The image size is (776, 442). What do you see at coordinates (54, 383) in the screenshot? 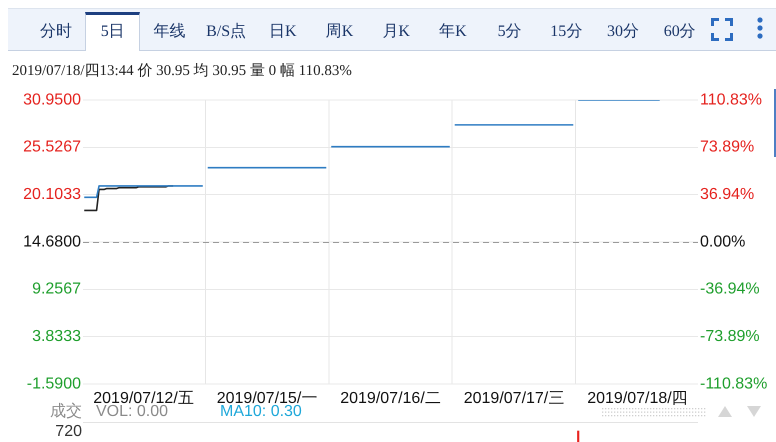
I see `y-tick-label: -1.5900` at bounding box center [54, 383].